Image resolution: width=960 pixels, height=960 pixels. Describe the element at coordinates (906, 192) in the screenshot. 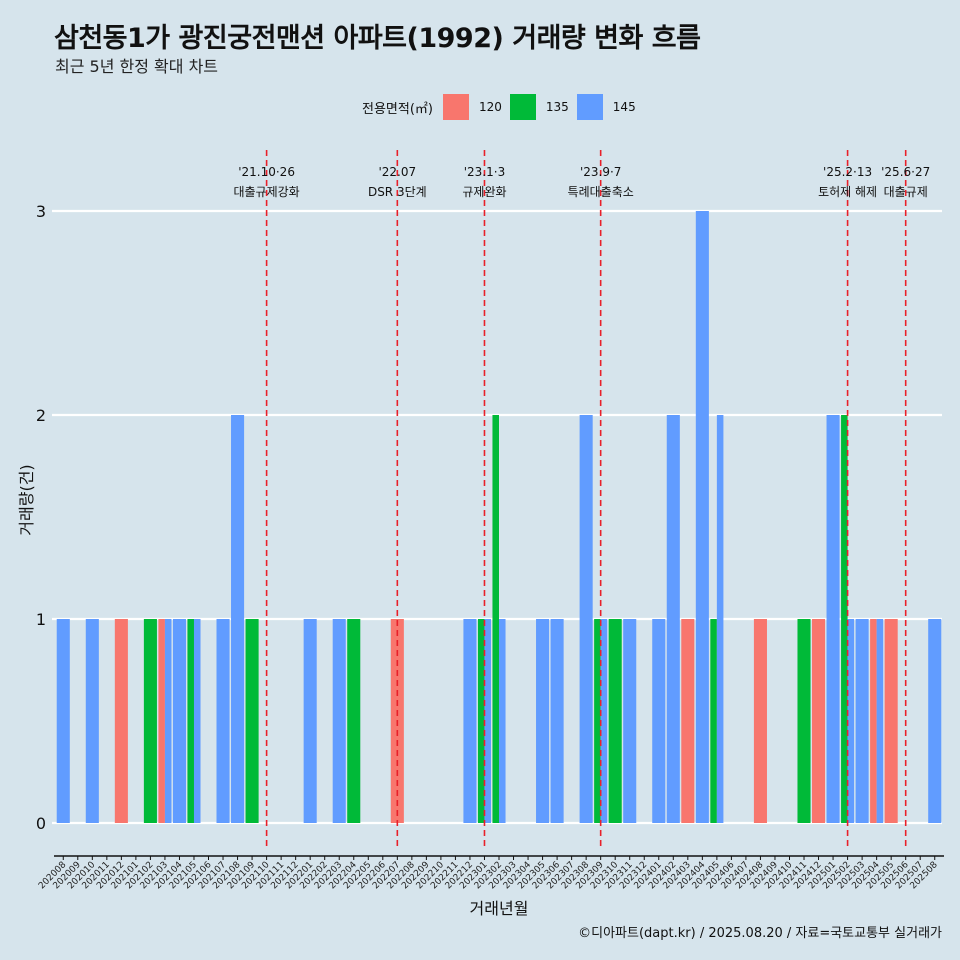

I see `event-label-202506: 대출규제` at that location.